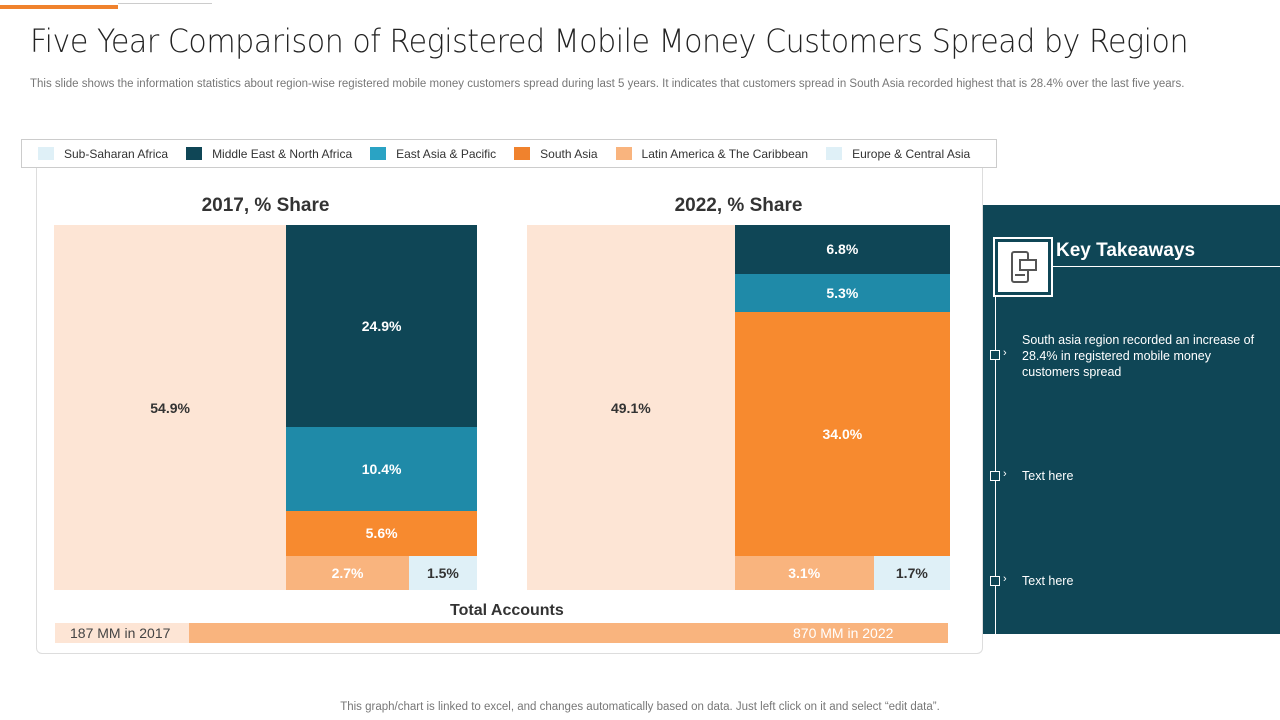  Describe the element at coordinates (842, 433) in the screenshot. I see `treemap-cell: 34.0%` at that location.